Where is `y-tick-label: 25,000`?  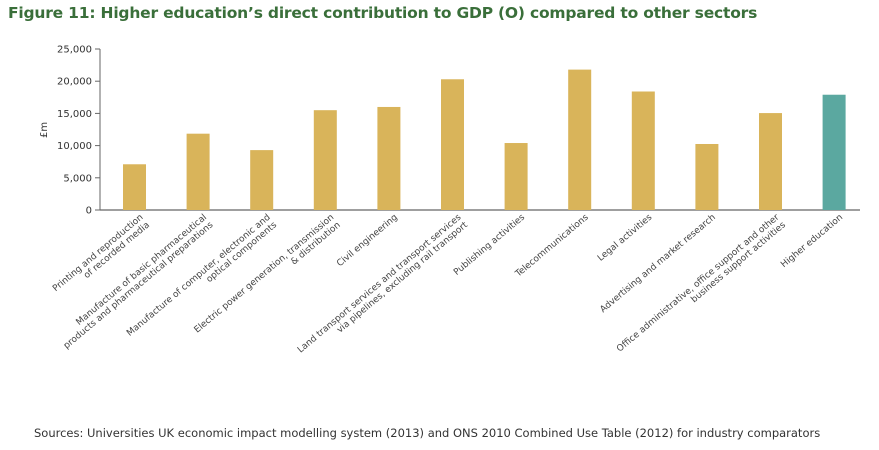 y-tick-label: 25,000 is located at coordinates (74, 50).